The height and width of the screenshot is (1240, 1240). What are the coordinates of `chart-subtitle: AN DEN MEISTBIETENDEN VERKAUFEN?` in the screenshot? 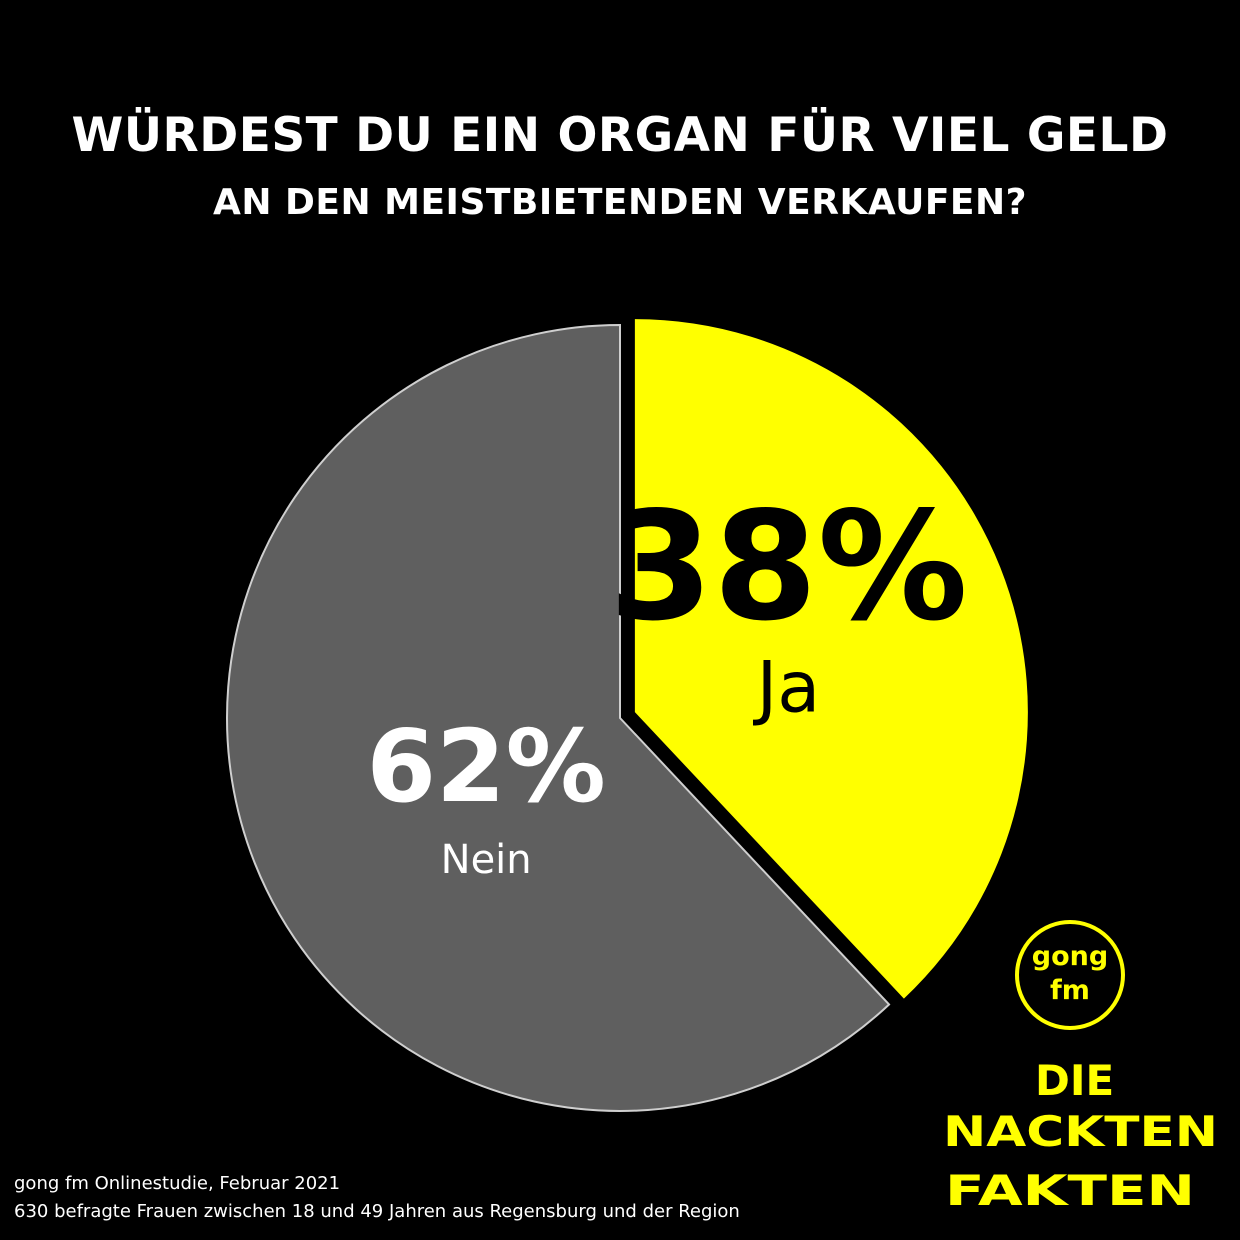 It's located at (620, 202).